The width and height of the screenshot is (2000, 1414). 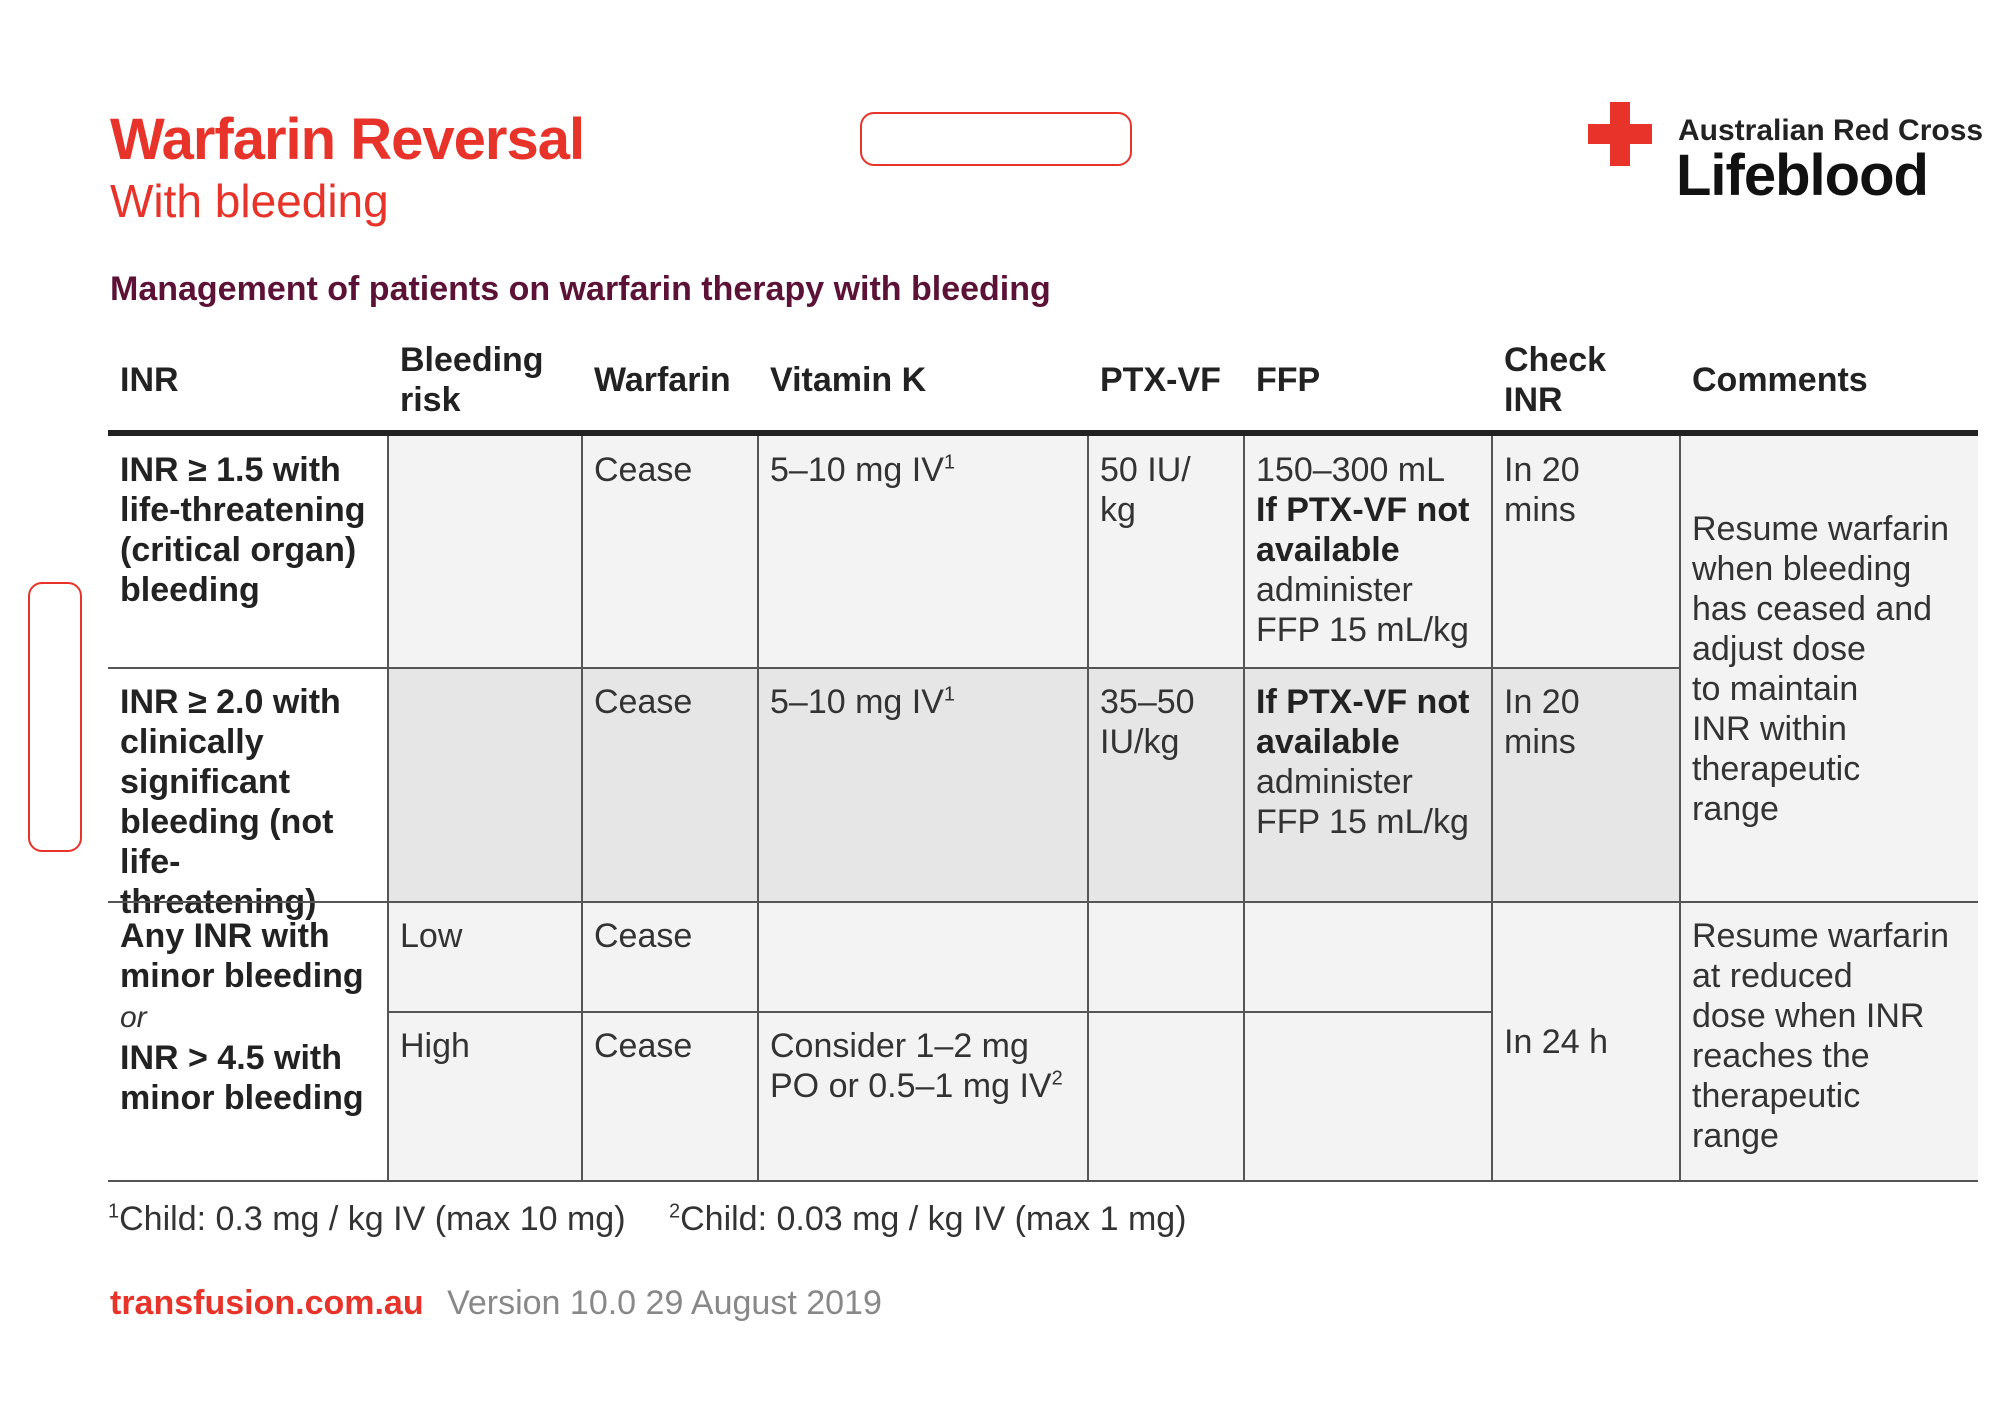 I want to click on logo-line-2: Lifeblood, so click(x=1802, y=175).